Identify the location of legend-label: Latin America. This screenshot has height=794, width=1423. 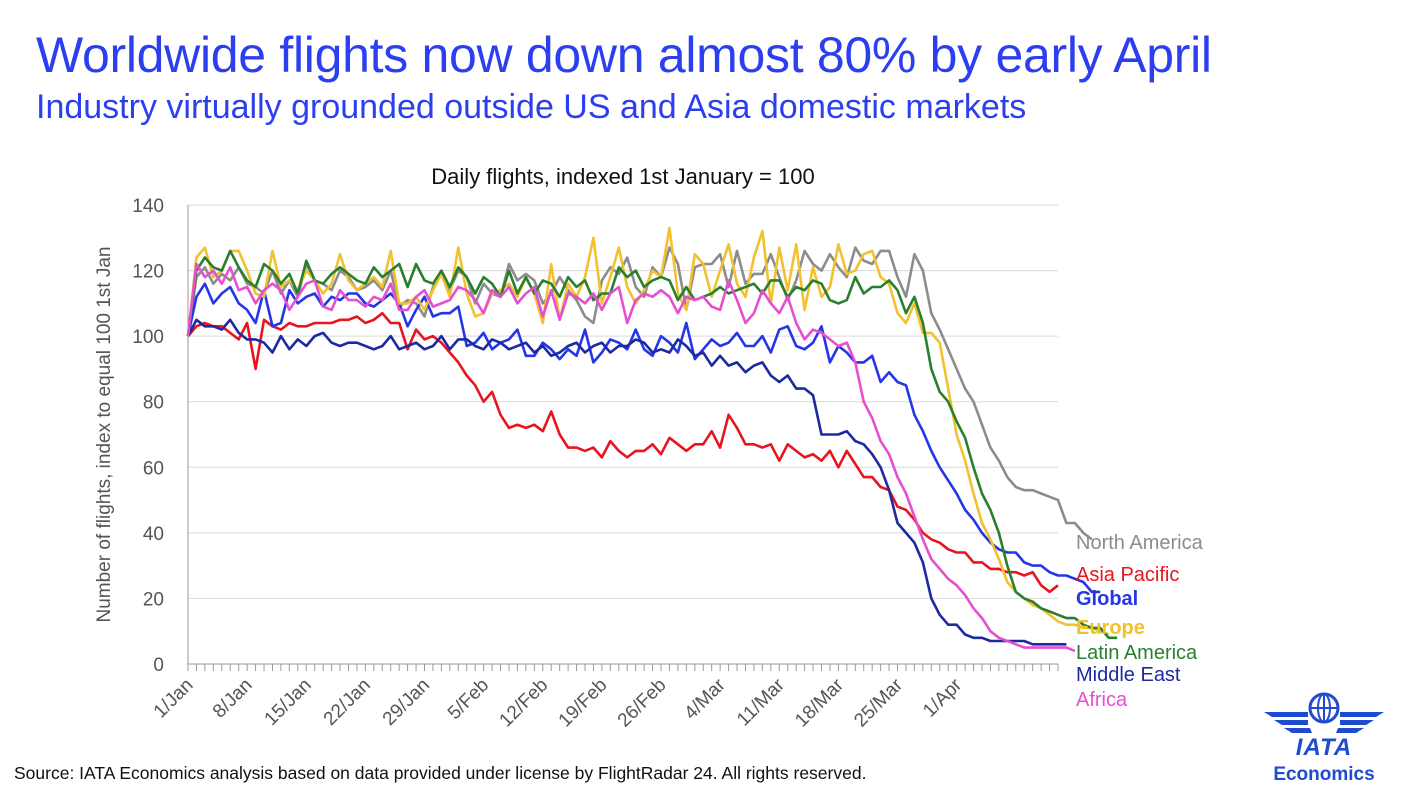
(1137, 653).